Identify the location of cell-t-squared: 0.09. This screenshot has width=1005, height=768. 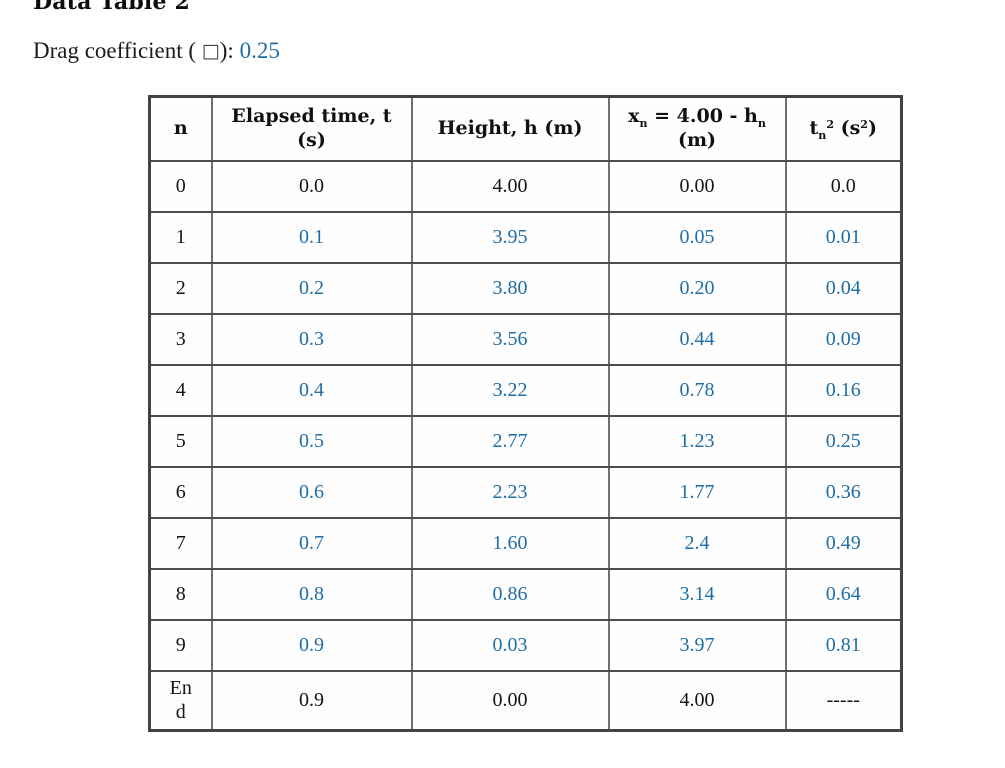
(843, 339).